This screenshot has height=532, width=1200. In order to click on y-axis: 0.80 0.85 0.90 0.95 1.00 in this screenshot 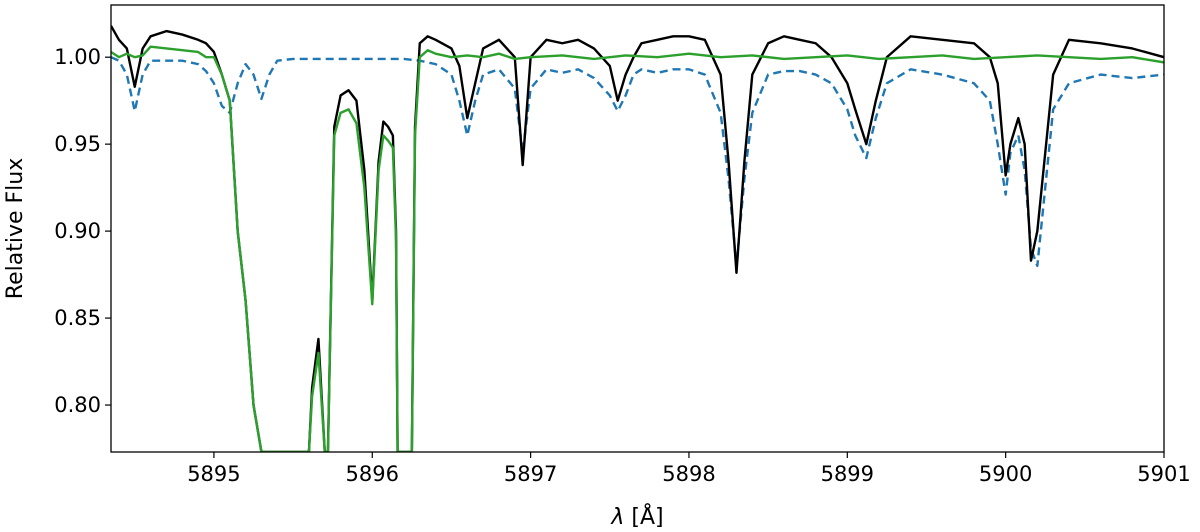, I will do `click(82, 231)`.